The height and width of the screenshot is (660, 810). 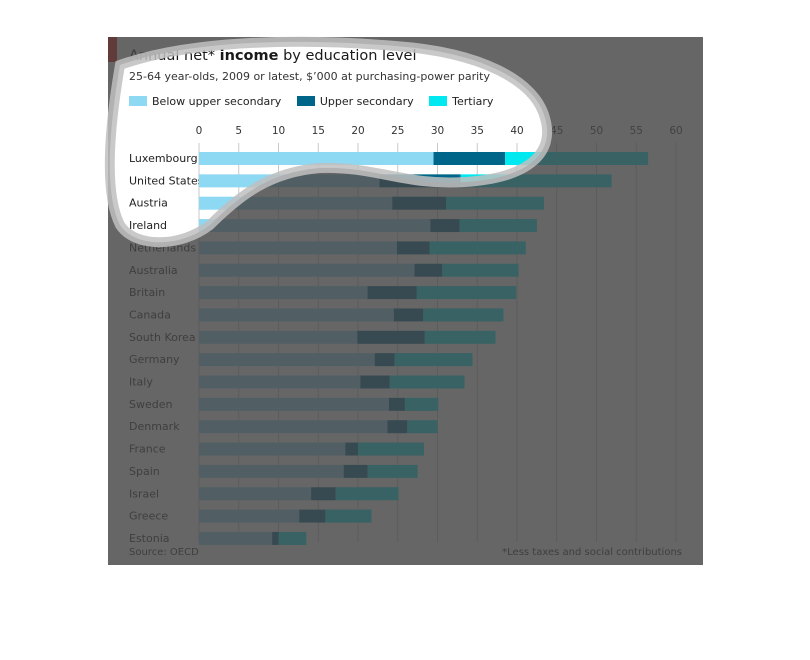 I want to click on x-tick-label: 10, so click(x=278, y=131).